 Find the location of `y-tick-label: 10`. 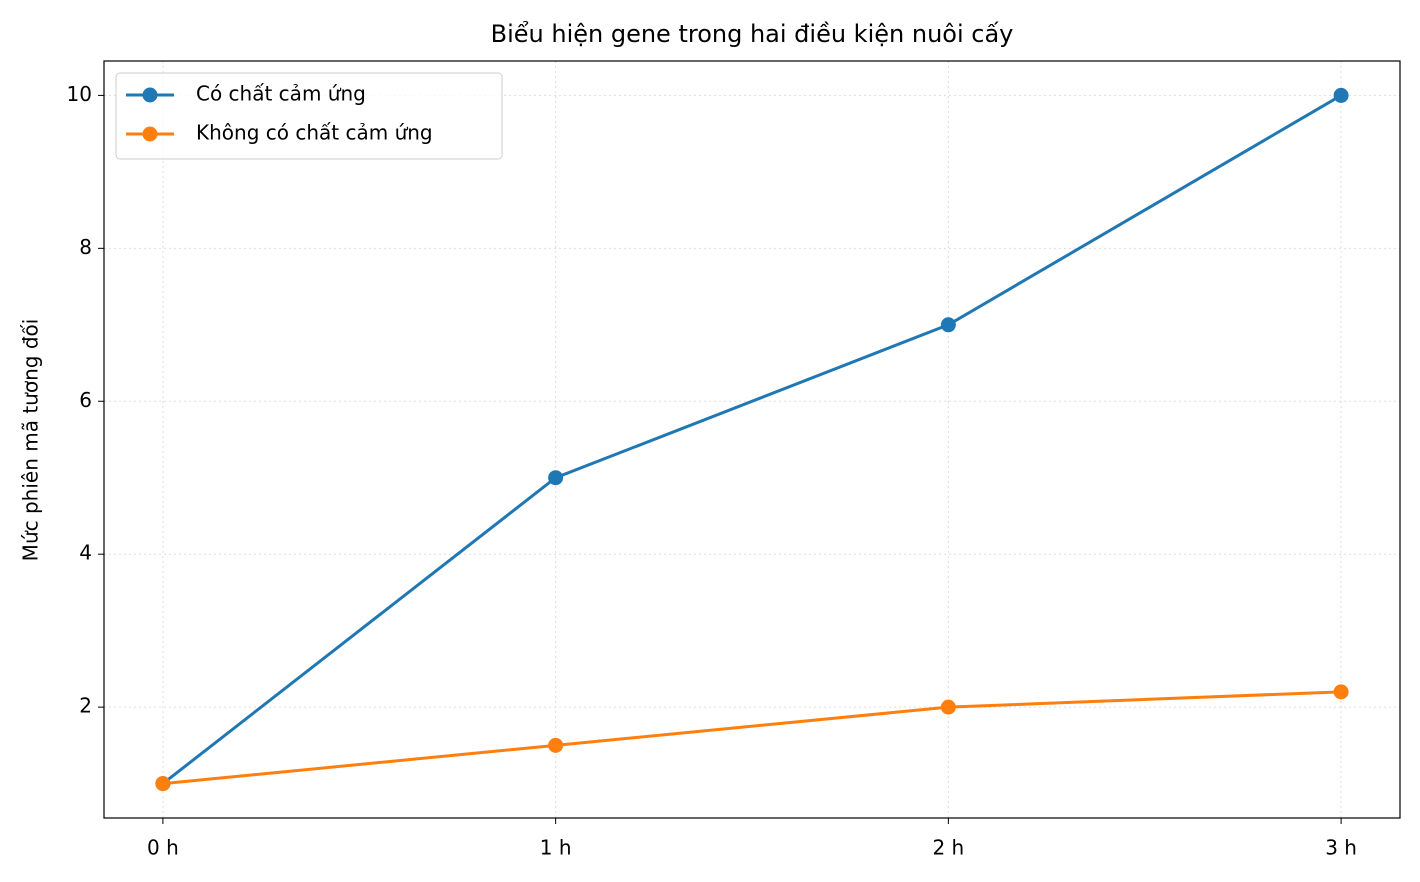

y-tick-label: 10 is located at coordinates (79, 94).